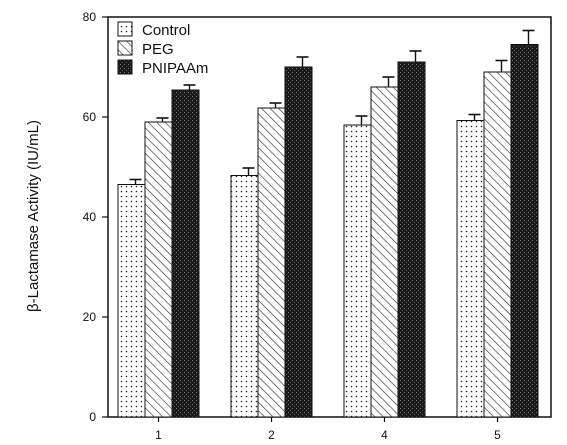 The height and width of the screenshot is (445, 567). Describe the element at coordinates (125, 48) in the screenshot. I see `legend-swatch-peg` at that location.